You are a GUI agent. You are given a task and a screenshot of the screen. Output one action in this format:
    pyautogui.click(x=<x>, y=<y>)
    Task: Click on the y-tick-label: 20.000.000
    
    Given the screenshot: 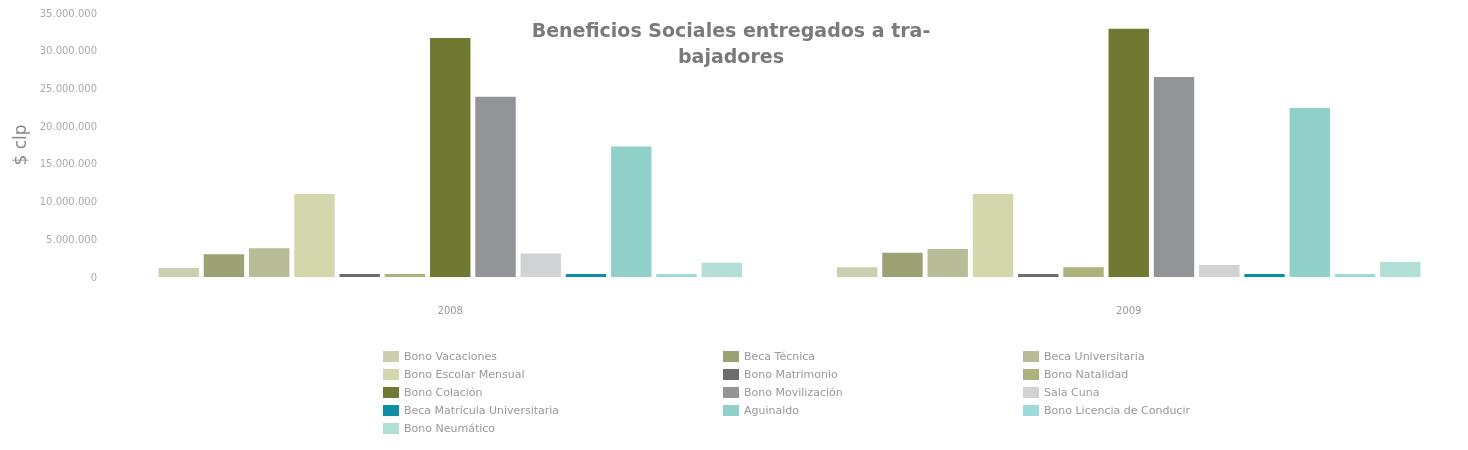 What is the action you would take?
    pyautogui.click(x=68, y=126)
    